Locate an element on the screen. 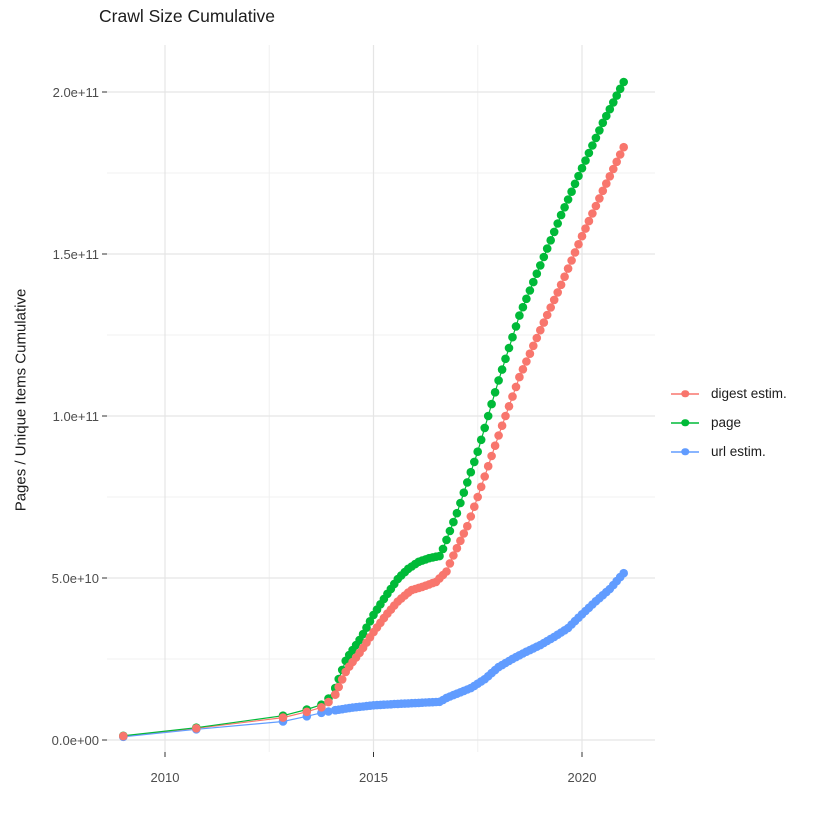 The height and width of the screenshot is (827, 826). legend-label: digest estim. is located at coordinates (749, 393).